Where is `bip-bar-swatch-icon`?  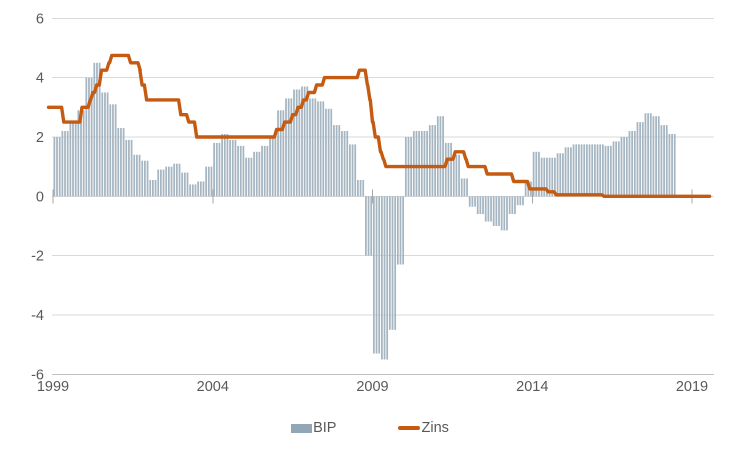 bip-bar-swatch-icon is located at coordinates (302, 428).